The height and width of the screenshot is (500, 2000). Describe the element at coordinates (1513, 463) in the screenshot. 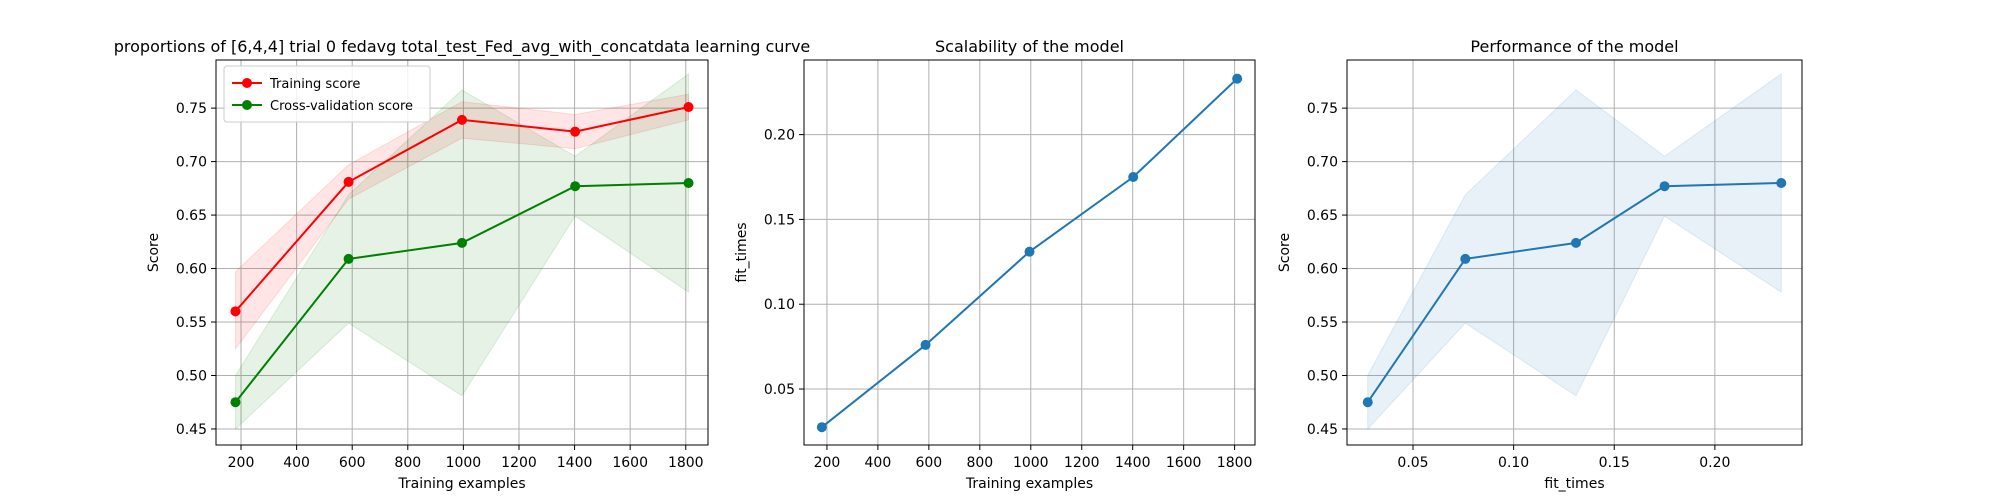

I see `x-tick-label: 0.10` at that location.